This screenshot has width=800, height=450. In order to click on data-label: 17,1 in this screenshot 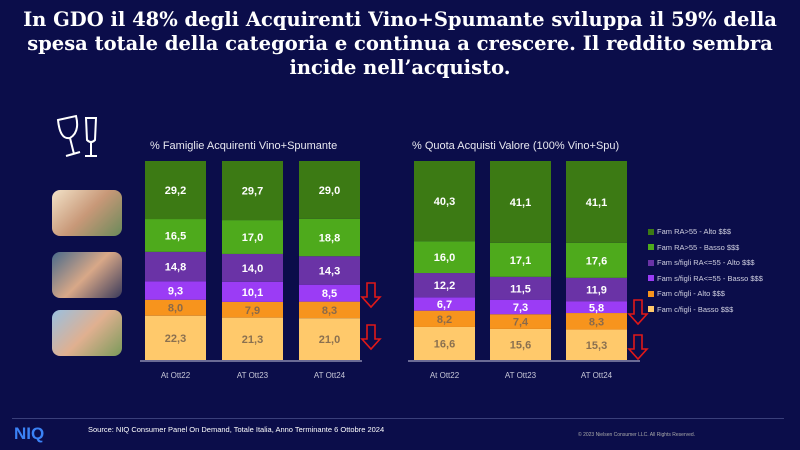, I will do `click(520, 261)`.